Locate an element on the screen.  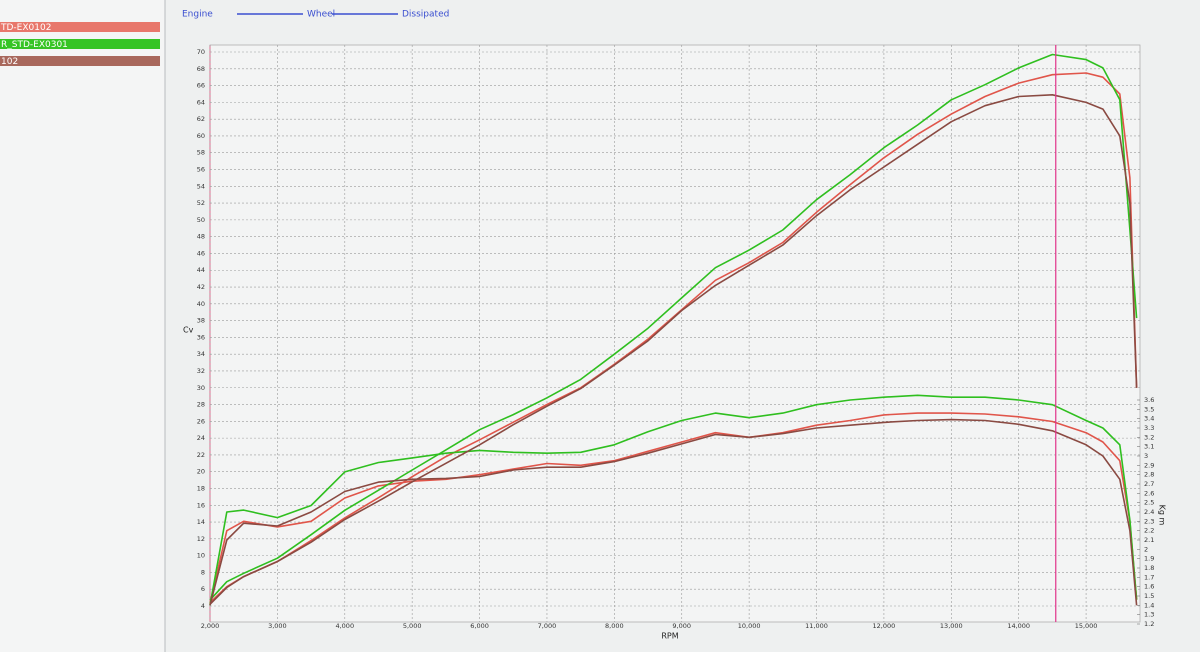
header-legend-label: Engine is located at coordinates (197, 15).